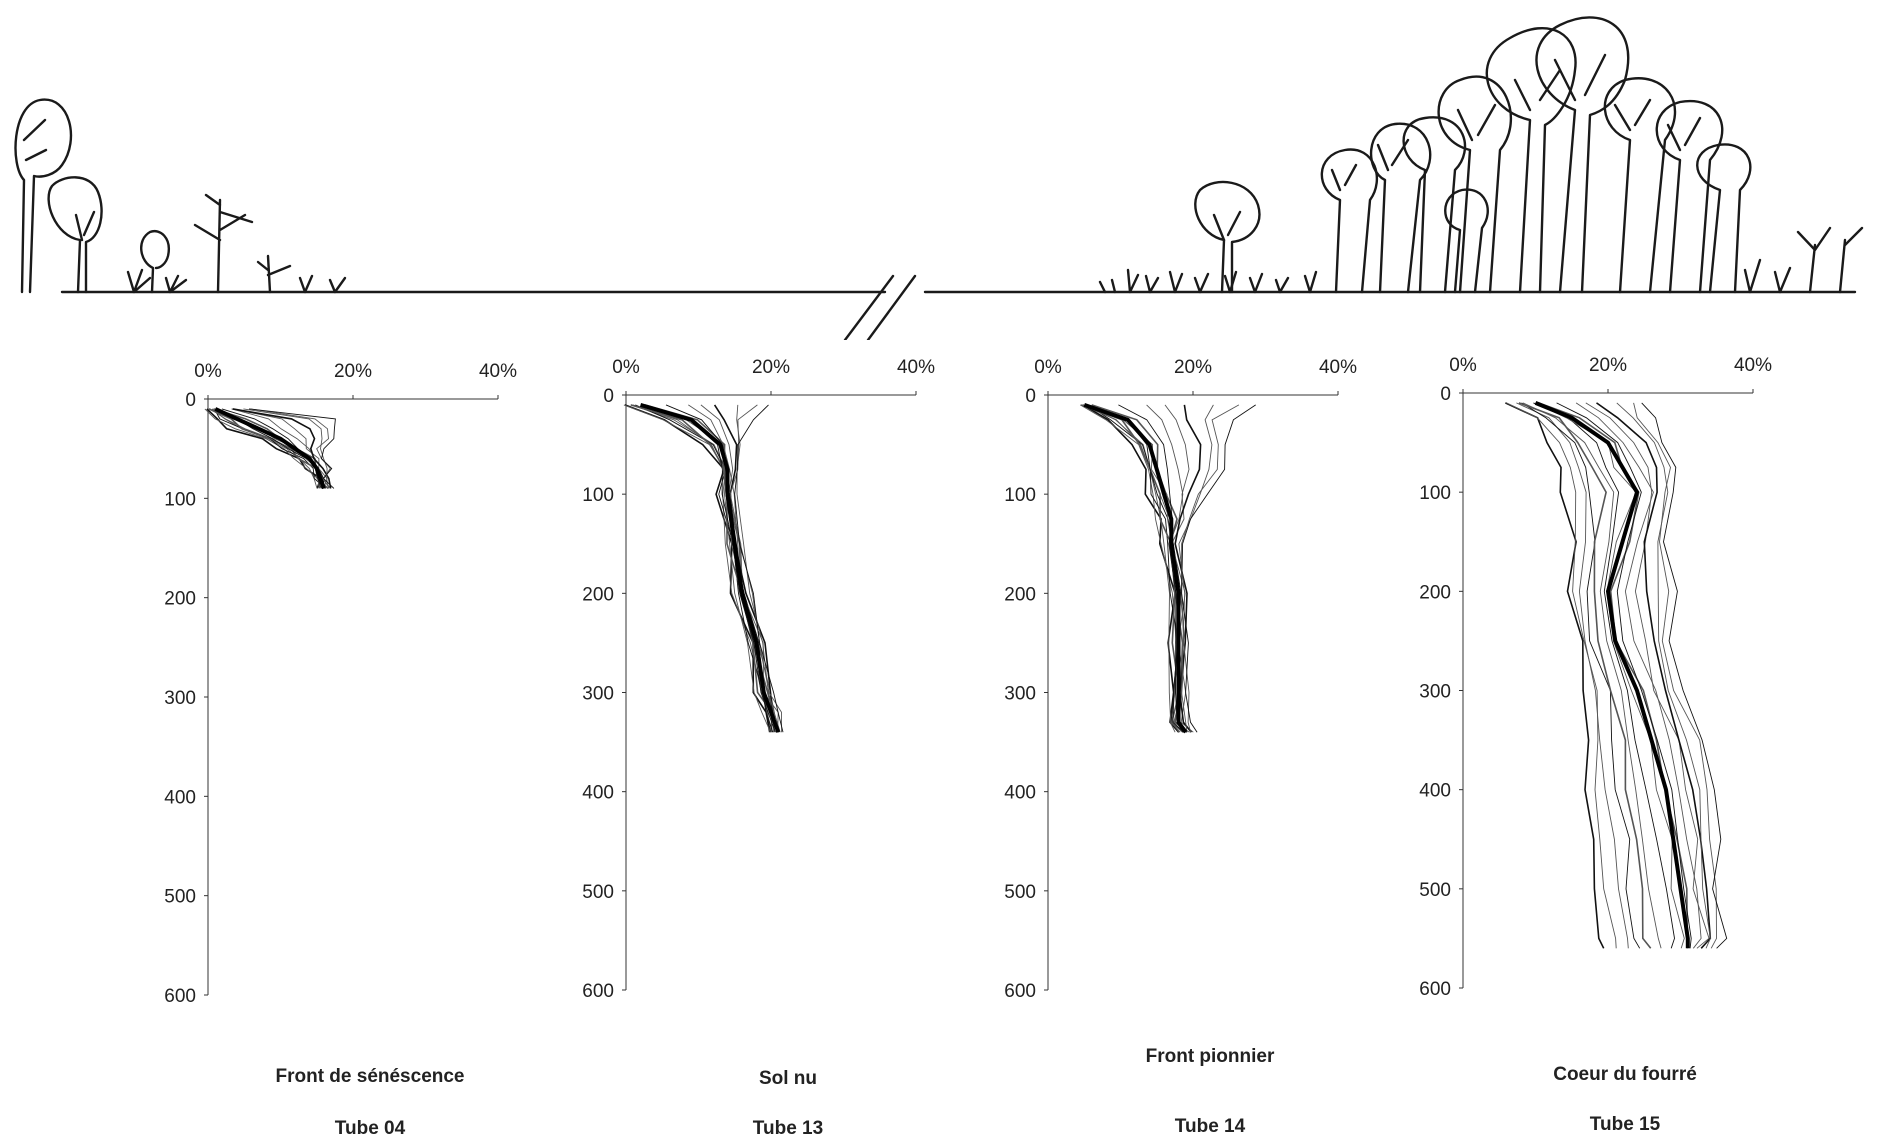 The width and height of the screenshot is (1883, 1140). What do you see at coordinates (370, 1128) in the screenshot?
I see `panel-subtitle: Tube 04` at bounding box center [370, 1128].